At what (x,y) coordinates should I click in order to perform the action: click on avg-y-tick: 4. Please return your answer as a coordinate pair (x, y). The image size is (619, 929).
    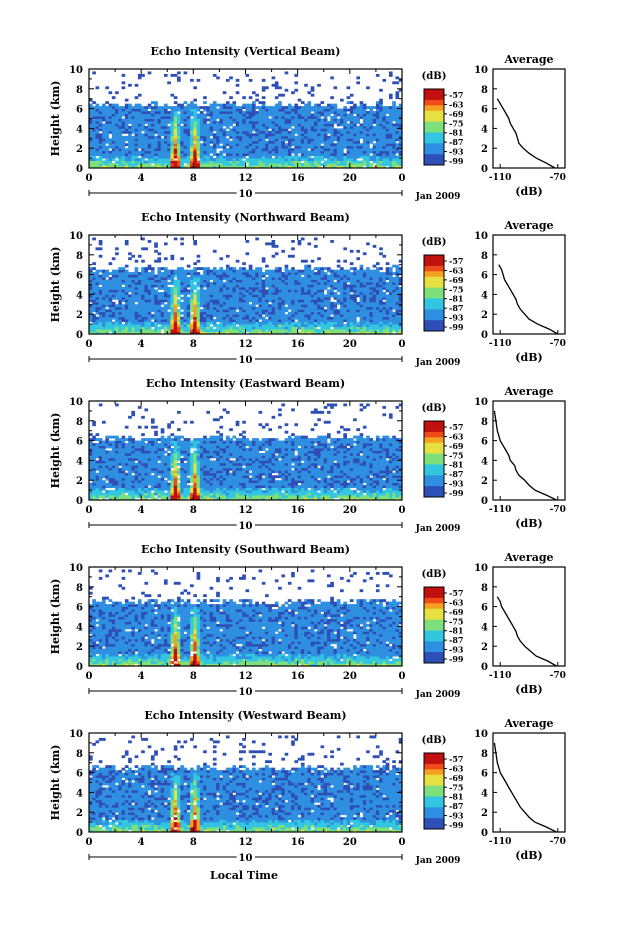
    Looking at the image, I should click on (484, 461).